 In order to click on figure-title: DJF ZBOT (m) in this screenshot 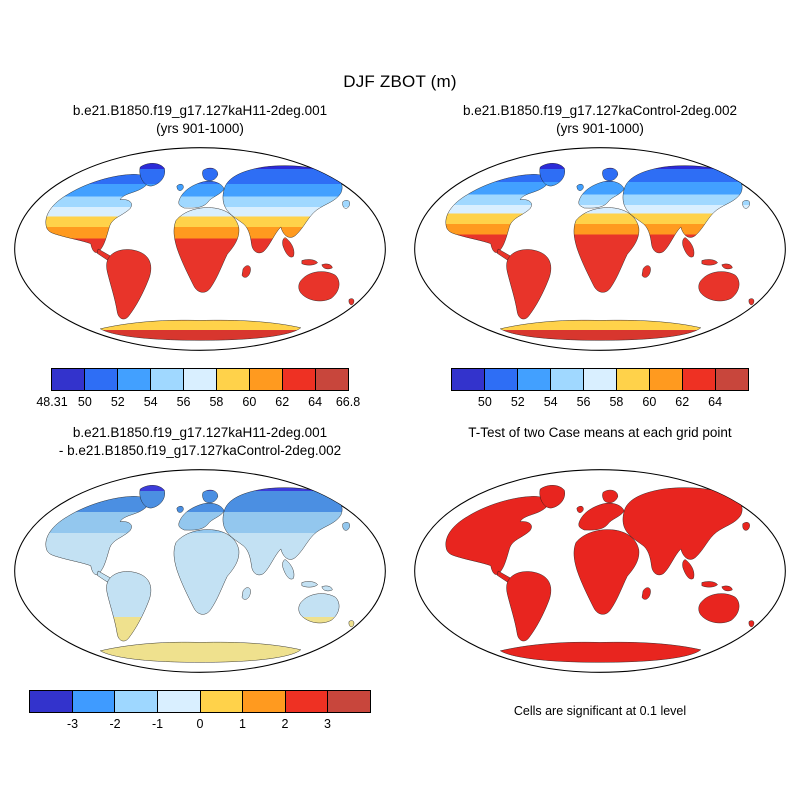, I will do `click(400, 81)`.